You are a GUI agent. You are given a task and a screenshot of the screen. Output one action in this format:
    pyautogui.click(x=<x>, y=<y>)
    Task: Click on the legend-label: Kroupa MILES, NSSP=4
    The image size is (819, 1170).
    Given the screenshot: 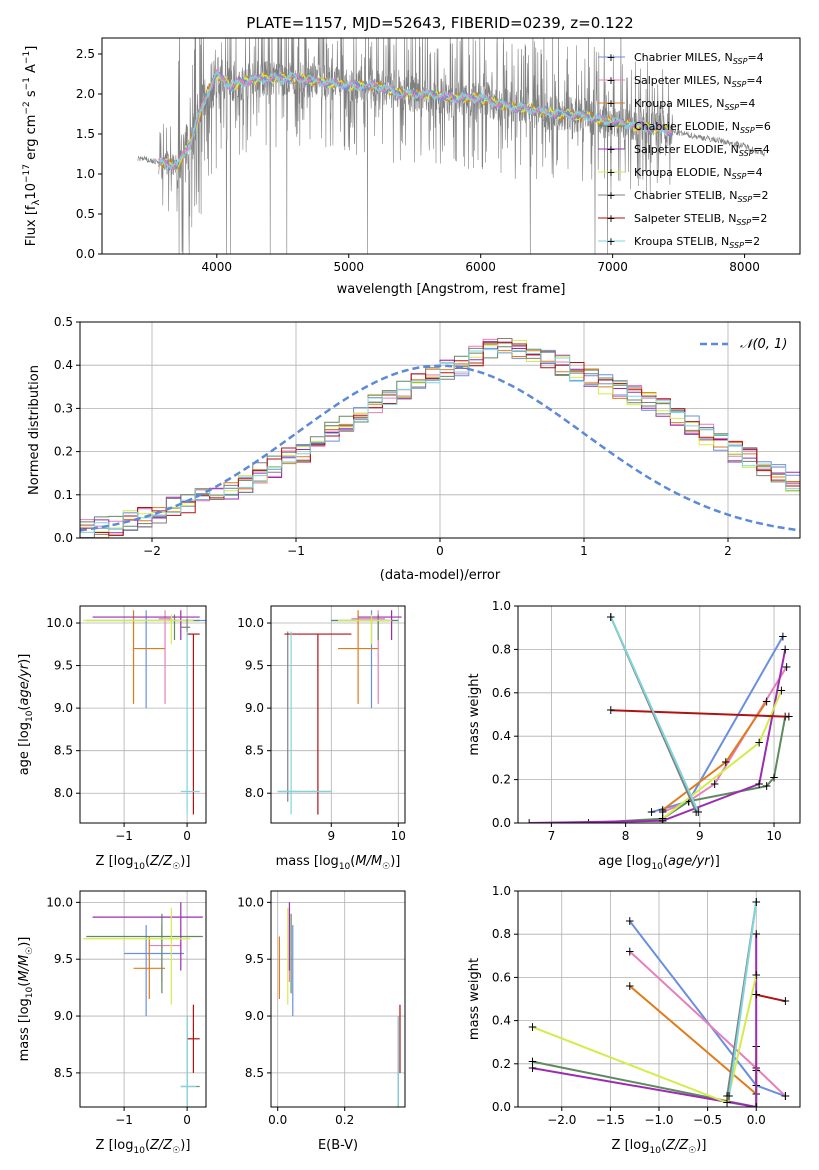 What is the action you would take?
    pyautogui.click(x=694, y=104)
    